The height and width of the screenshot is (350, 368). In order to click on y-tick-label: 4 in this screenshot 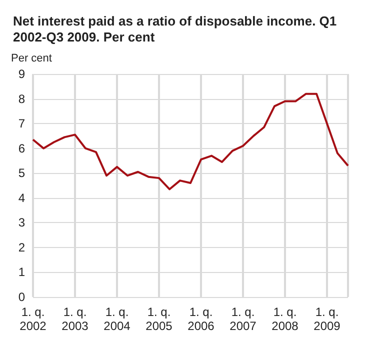, I will do `click(22, 197)`.